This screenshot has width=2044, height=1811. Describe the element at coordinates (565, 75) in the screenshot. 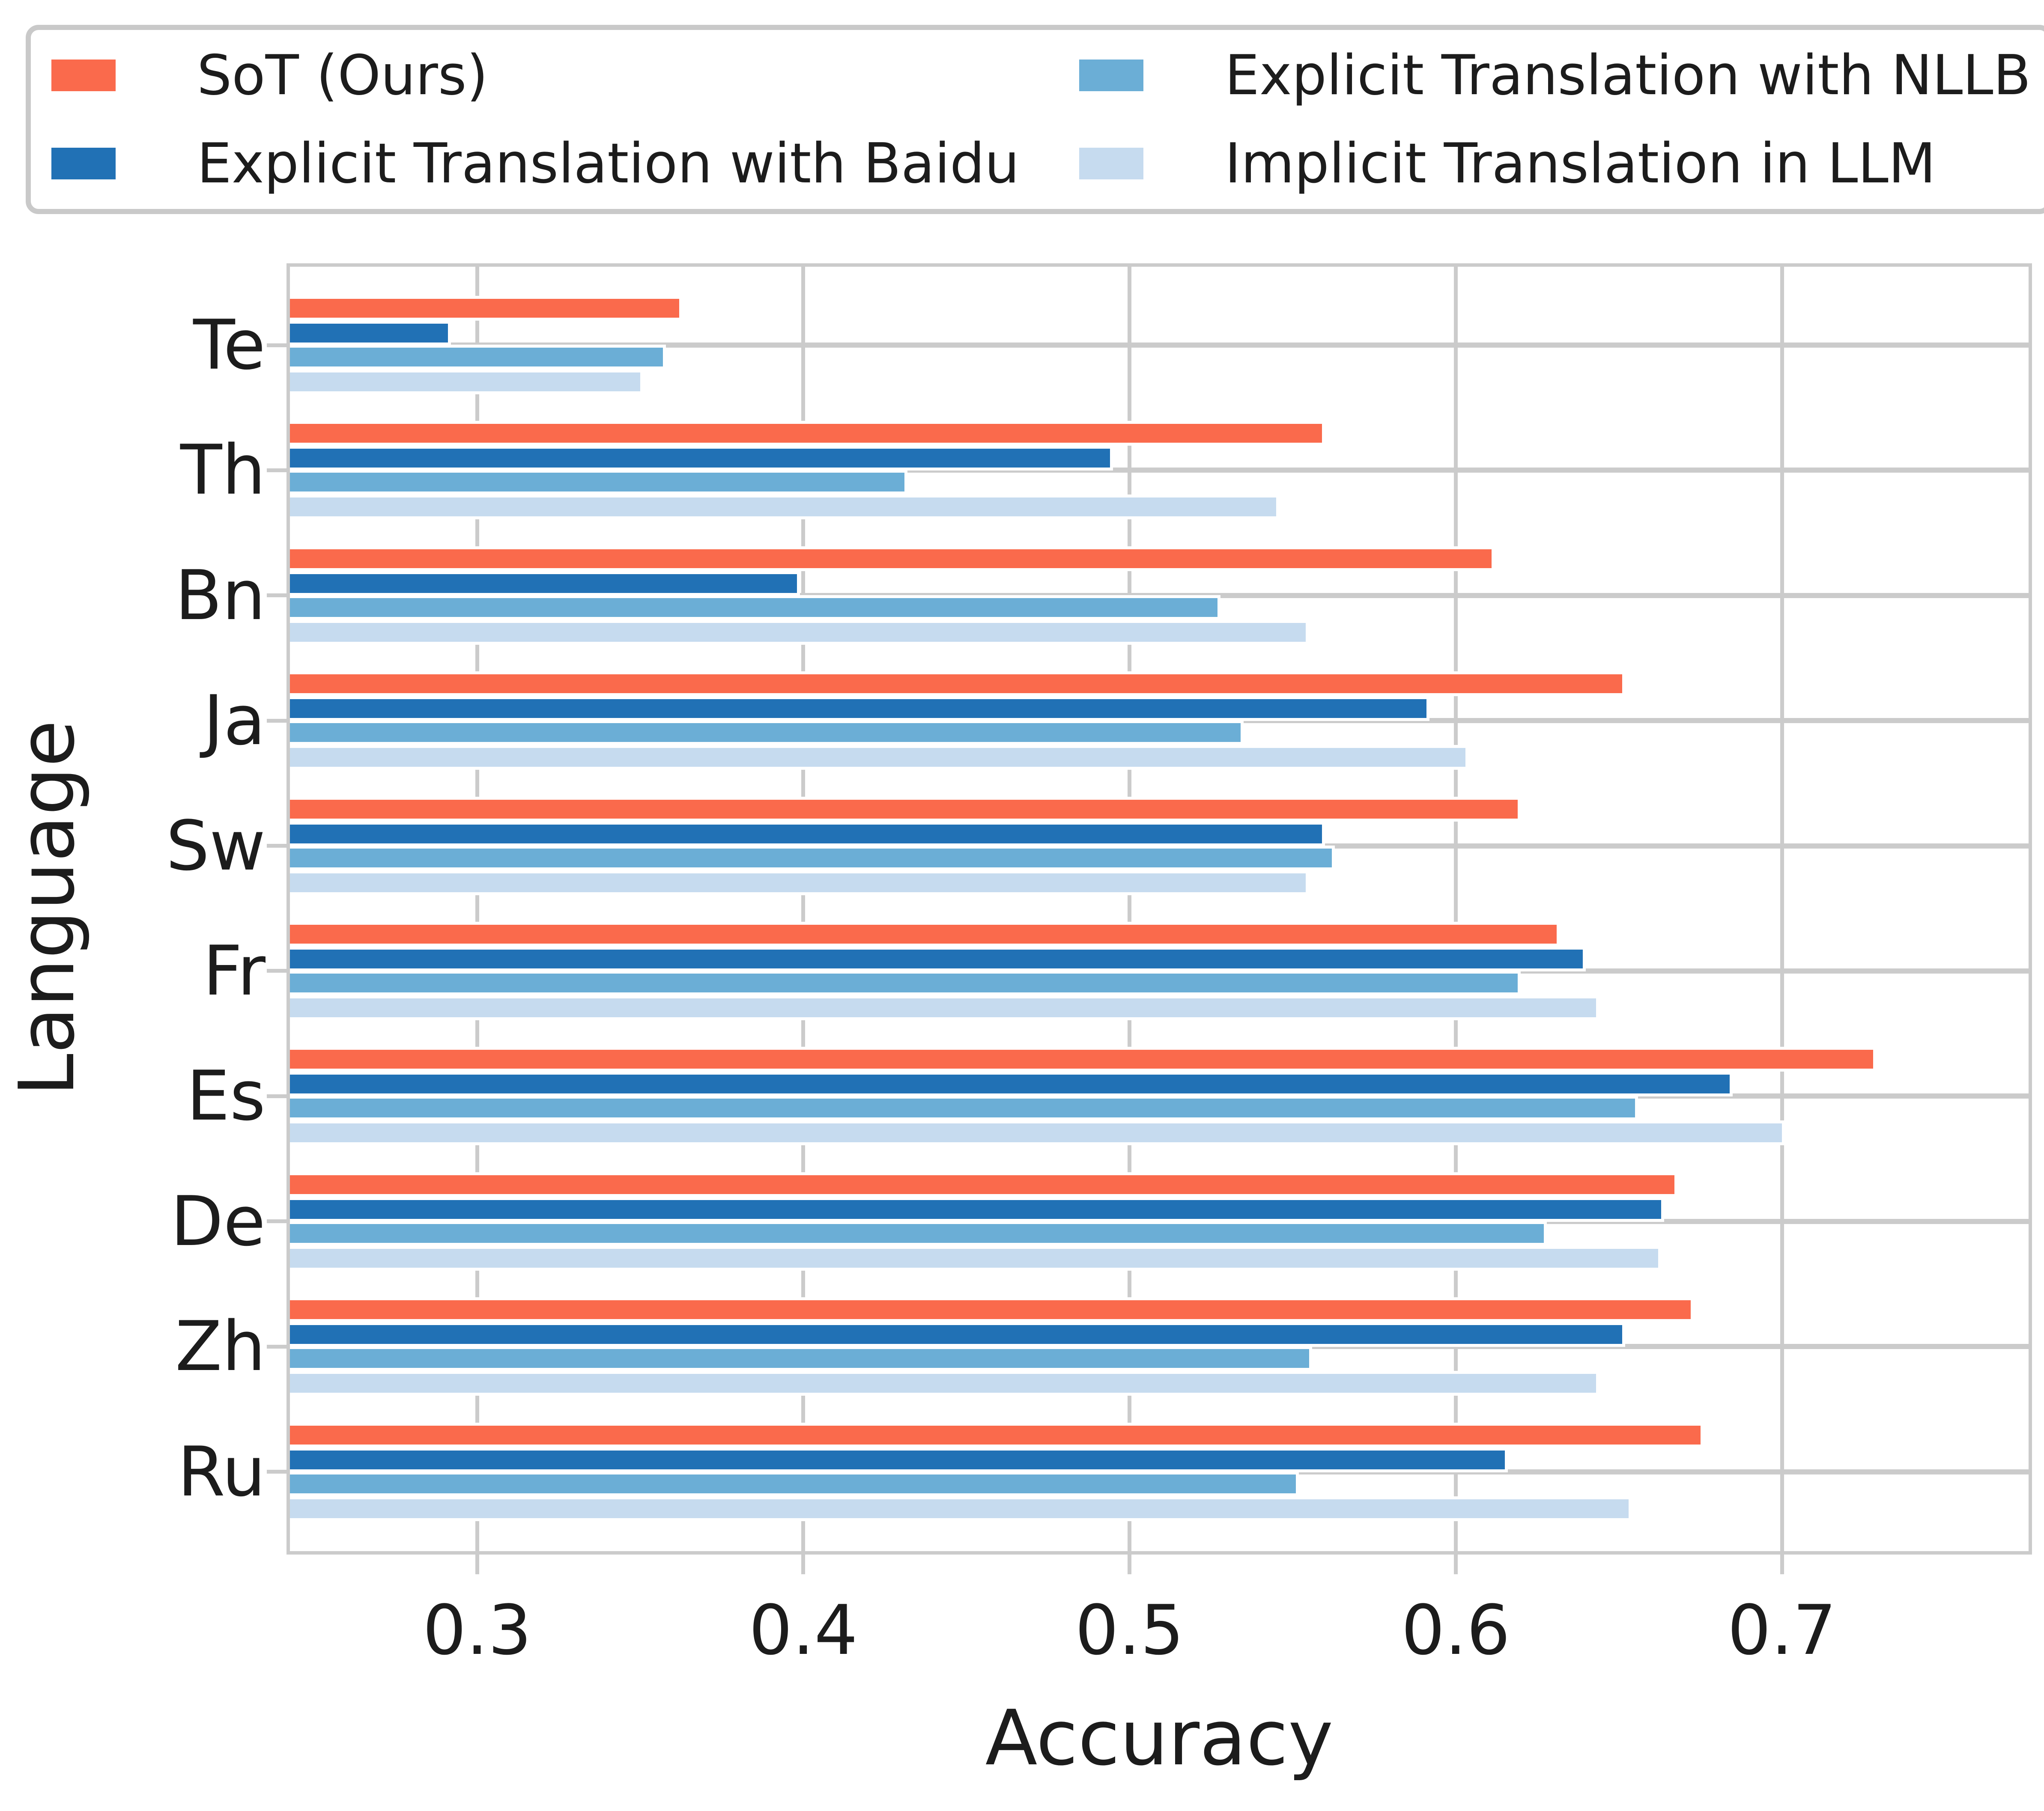

I see `legend-item: SoT (Ours)` at that location.